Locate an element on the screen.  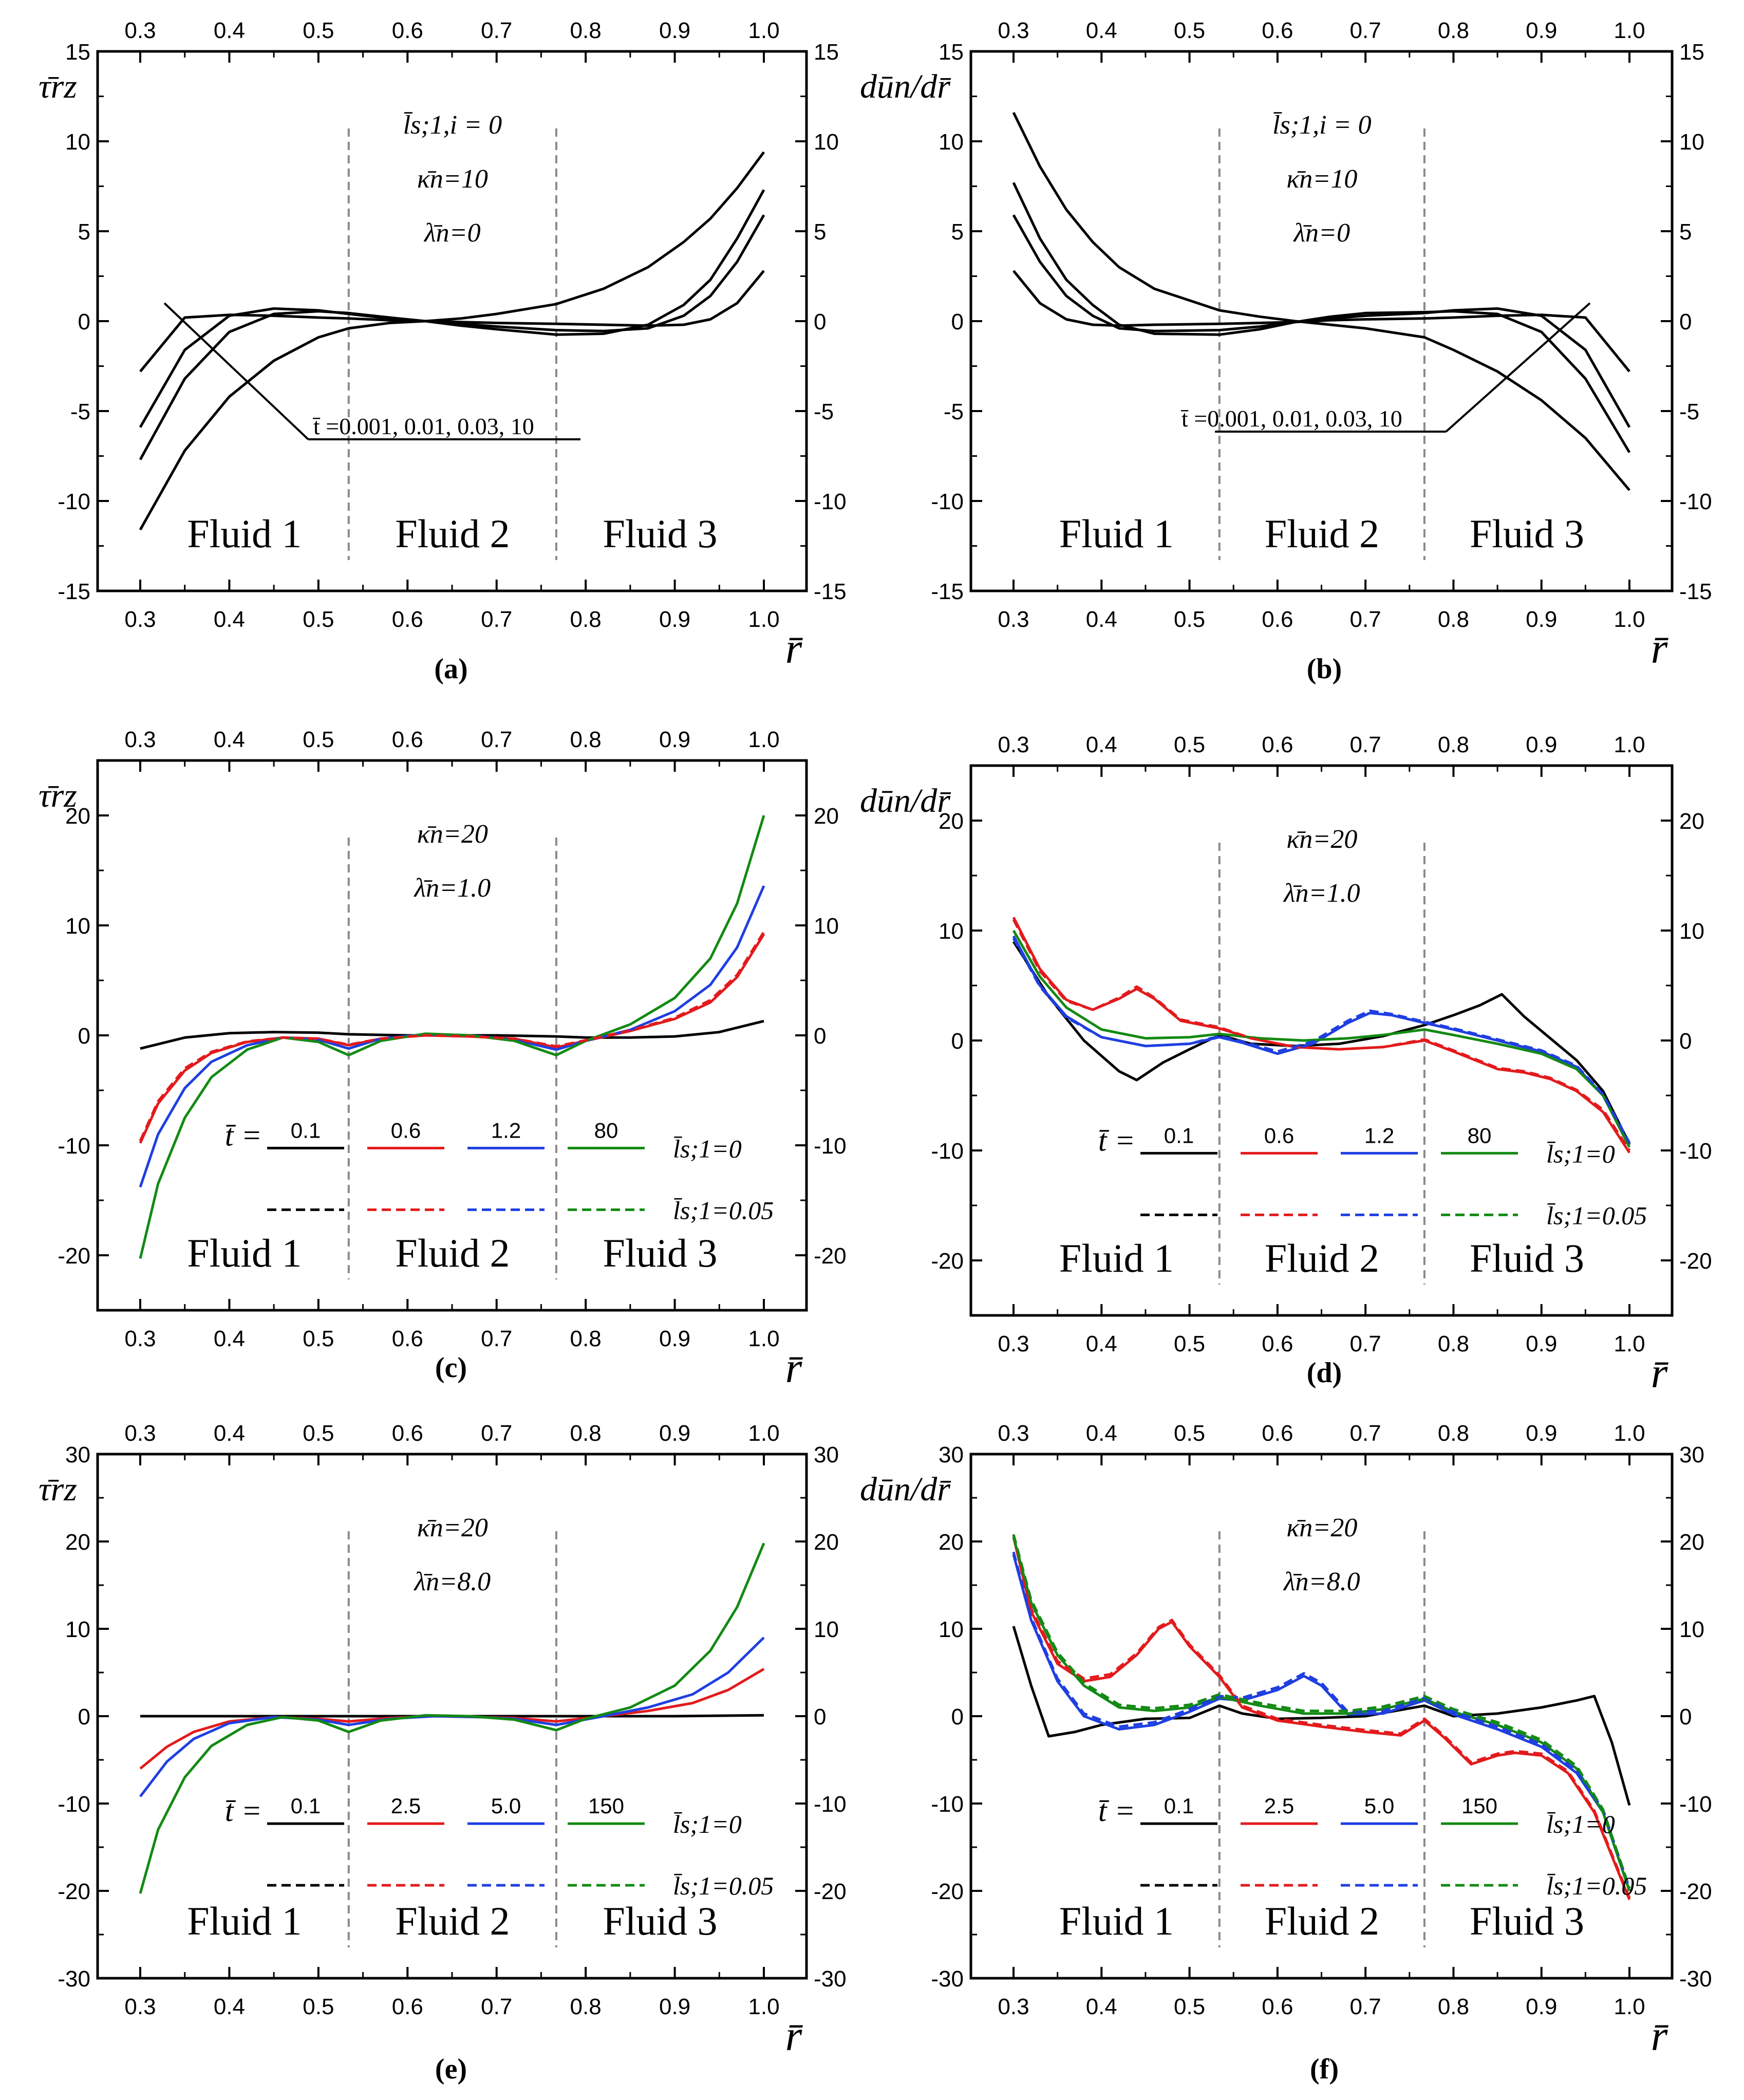
y-tick-label-right: 10 is located at coordinates (826, 142).